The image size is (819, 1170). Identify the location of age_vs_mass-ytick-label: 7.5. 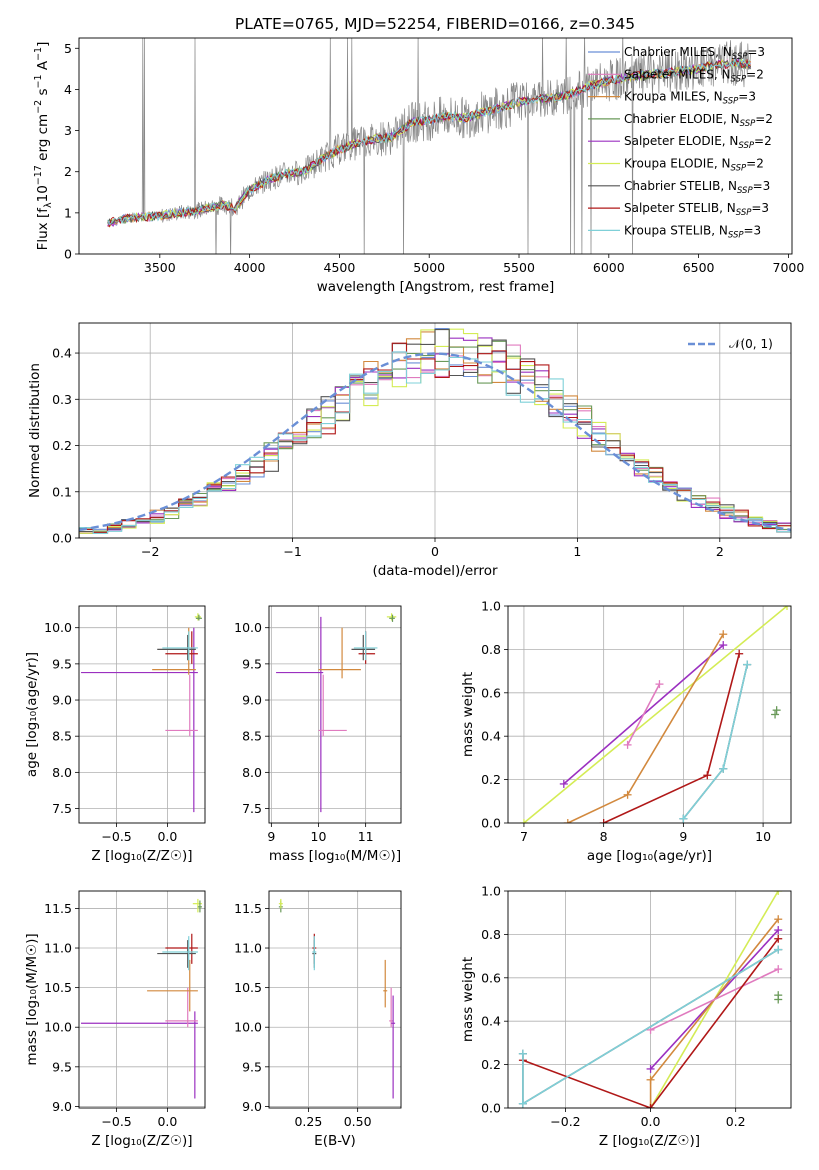
(252, 808).